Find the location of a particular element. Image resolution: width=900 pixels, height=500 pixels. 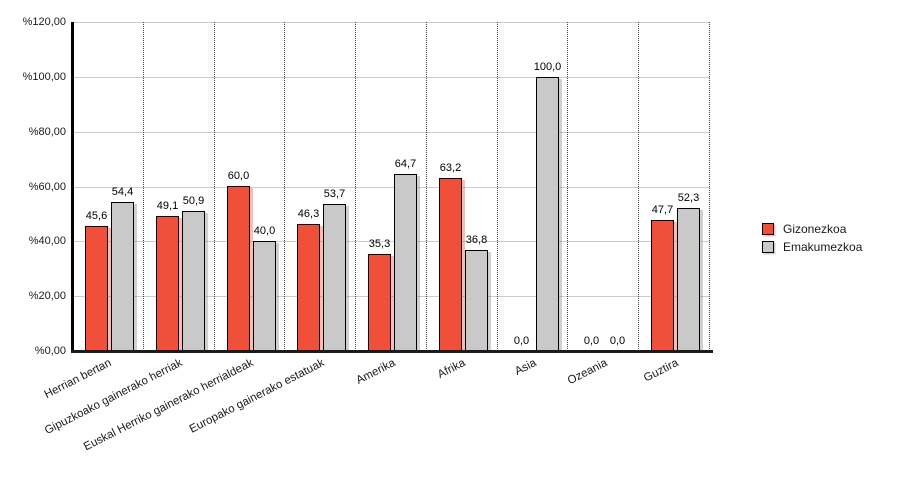

legend-item: Gizonezkoa is located at coordinates (812, 229).